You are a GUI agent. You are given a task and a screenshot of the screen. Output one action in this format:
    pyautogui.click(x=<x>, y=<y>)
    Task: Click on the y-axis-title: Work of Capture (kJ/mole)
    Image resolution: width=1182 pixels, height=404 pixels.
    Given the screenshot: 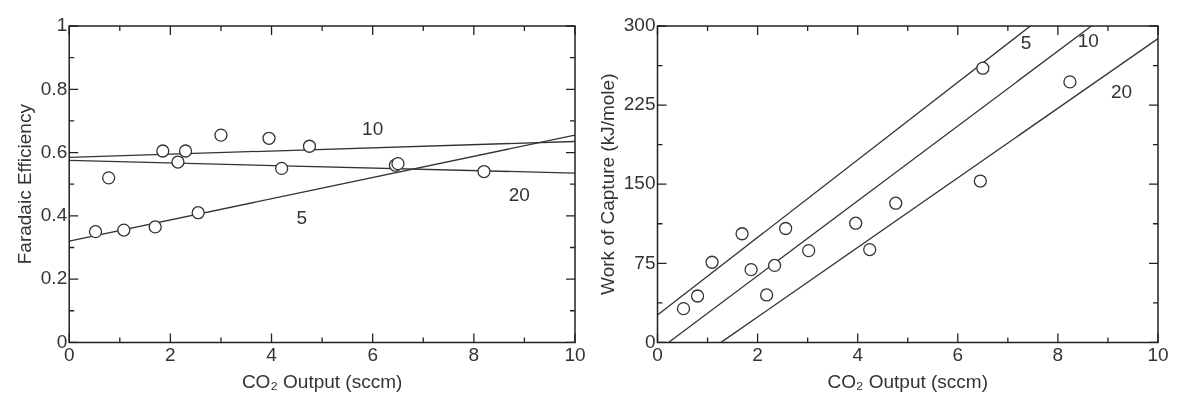 What is the action you would take?
    pyautogui.click(x=607, y=184)
    